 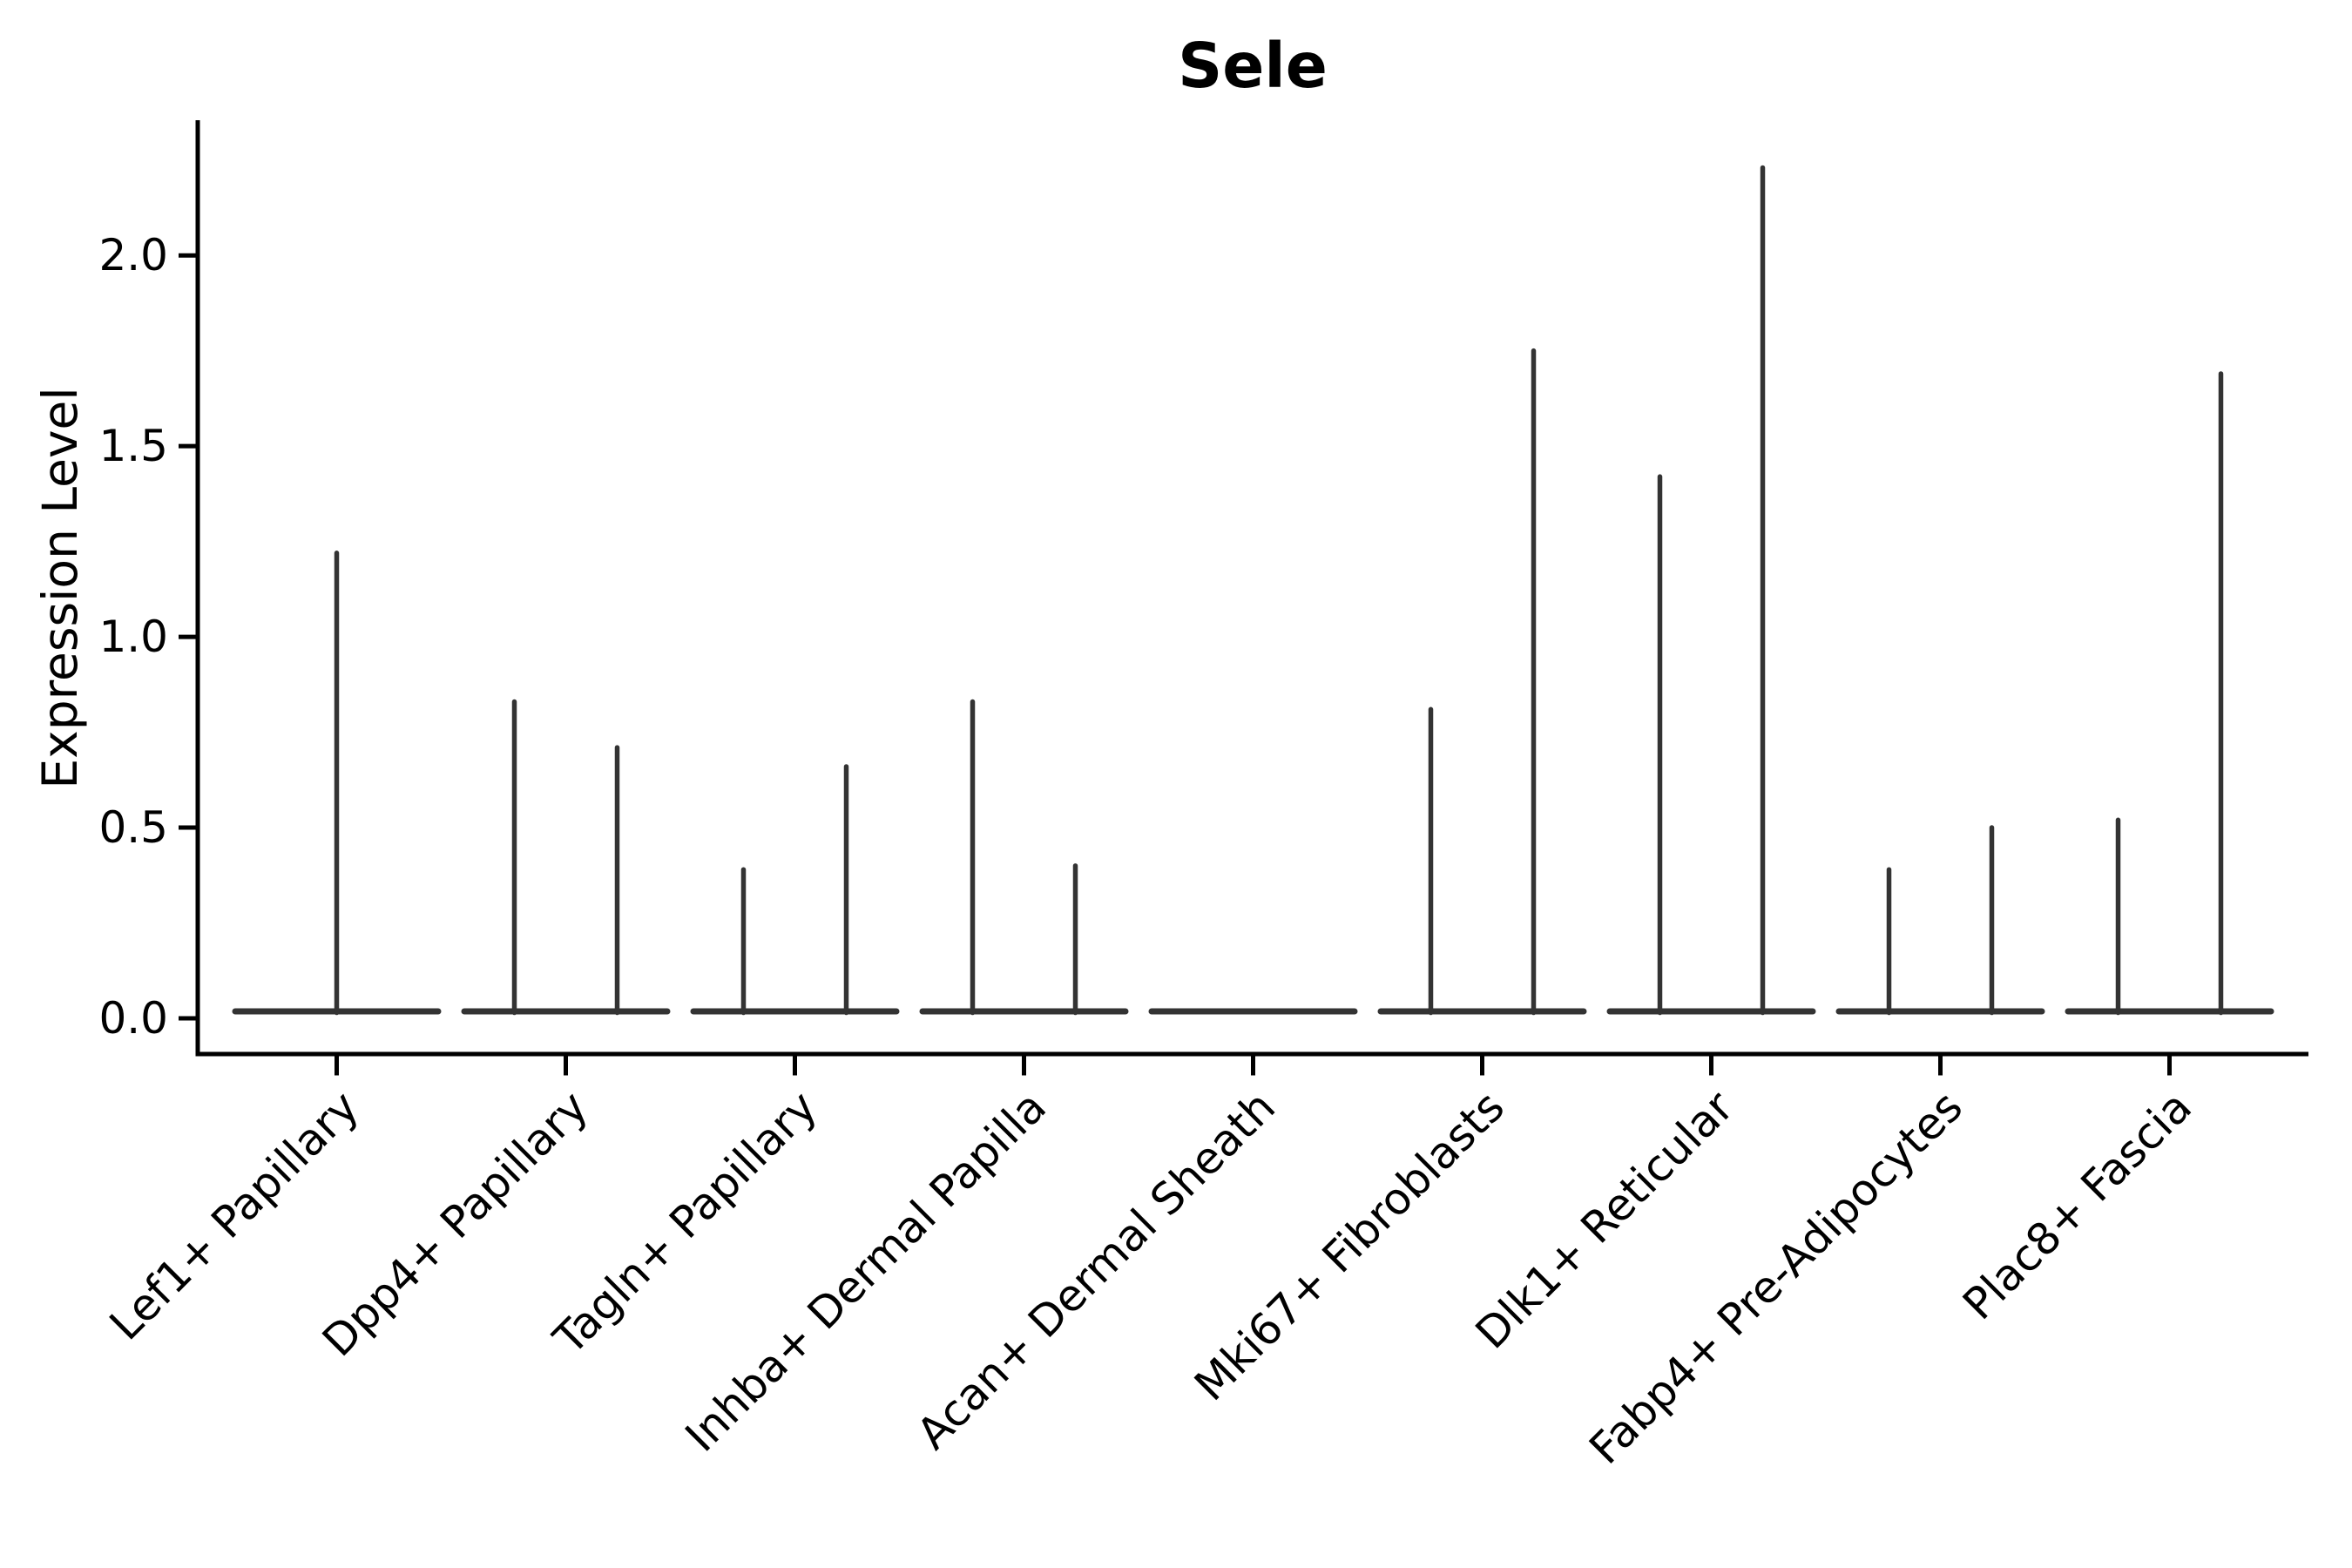 I want to click on y-tick-label: 2.0, so click(x=133, y=255).